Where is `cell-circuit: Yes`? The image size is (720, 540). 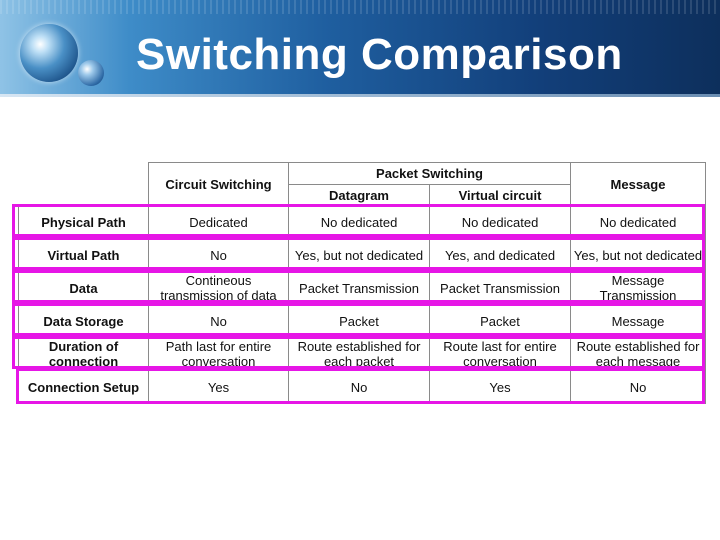
cell-circuit: Yes is located at coordinates (218, 387).